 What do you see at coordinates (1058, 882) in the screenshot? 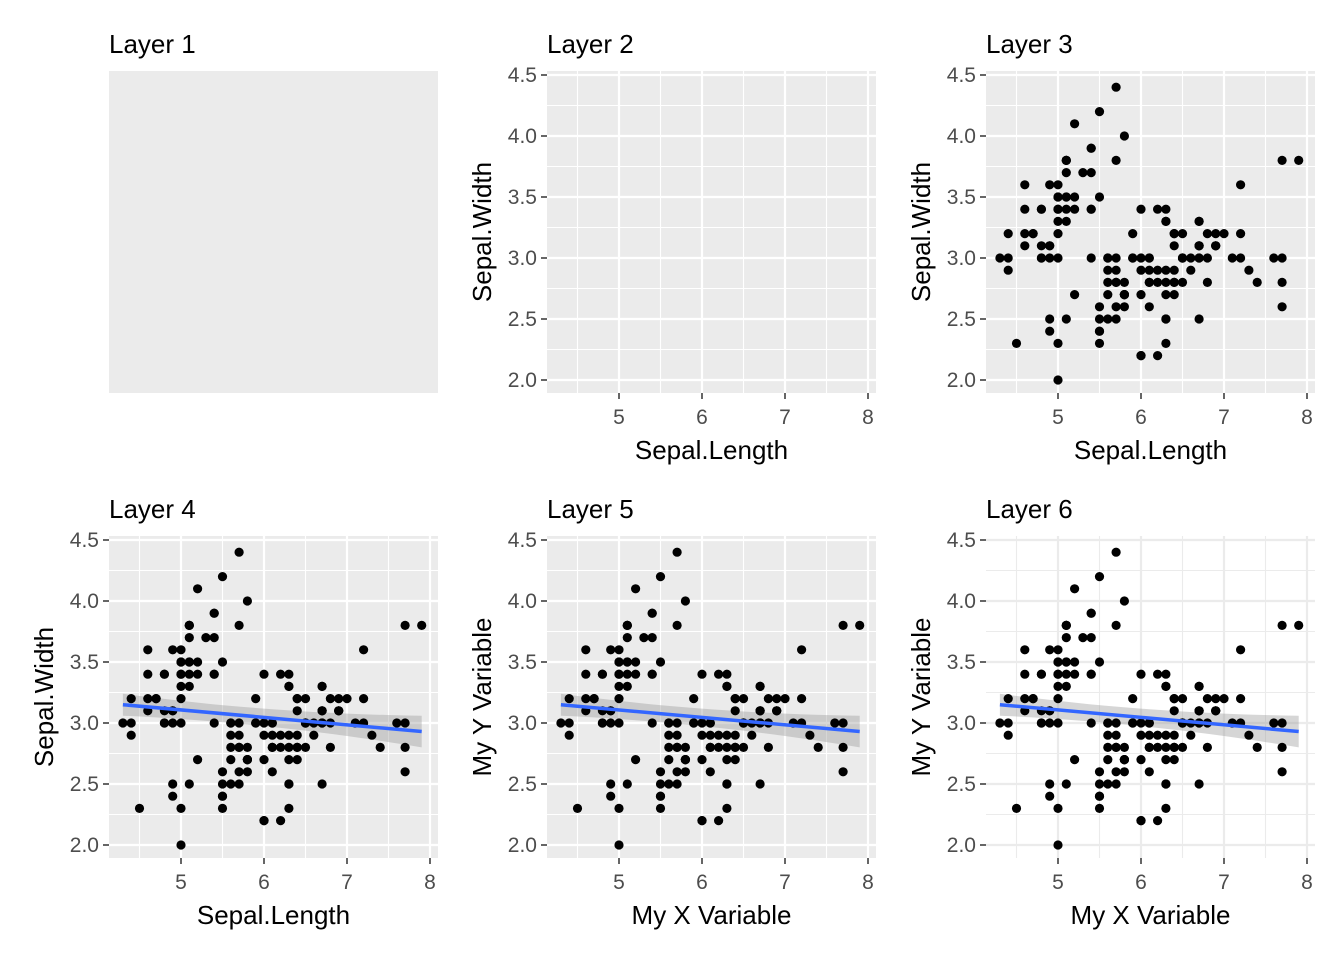
I see `x-tick-label: 5` at bounding box center [1058, 882].